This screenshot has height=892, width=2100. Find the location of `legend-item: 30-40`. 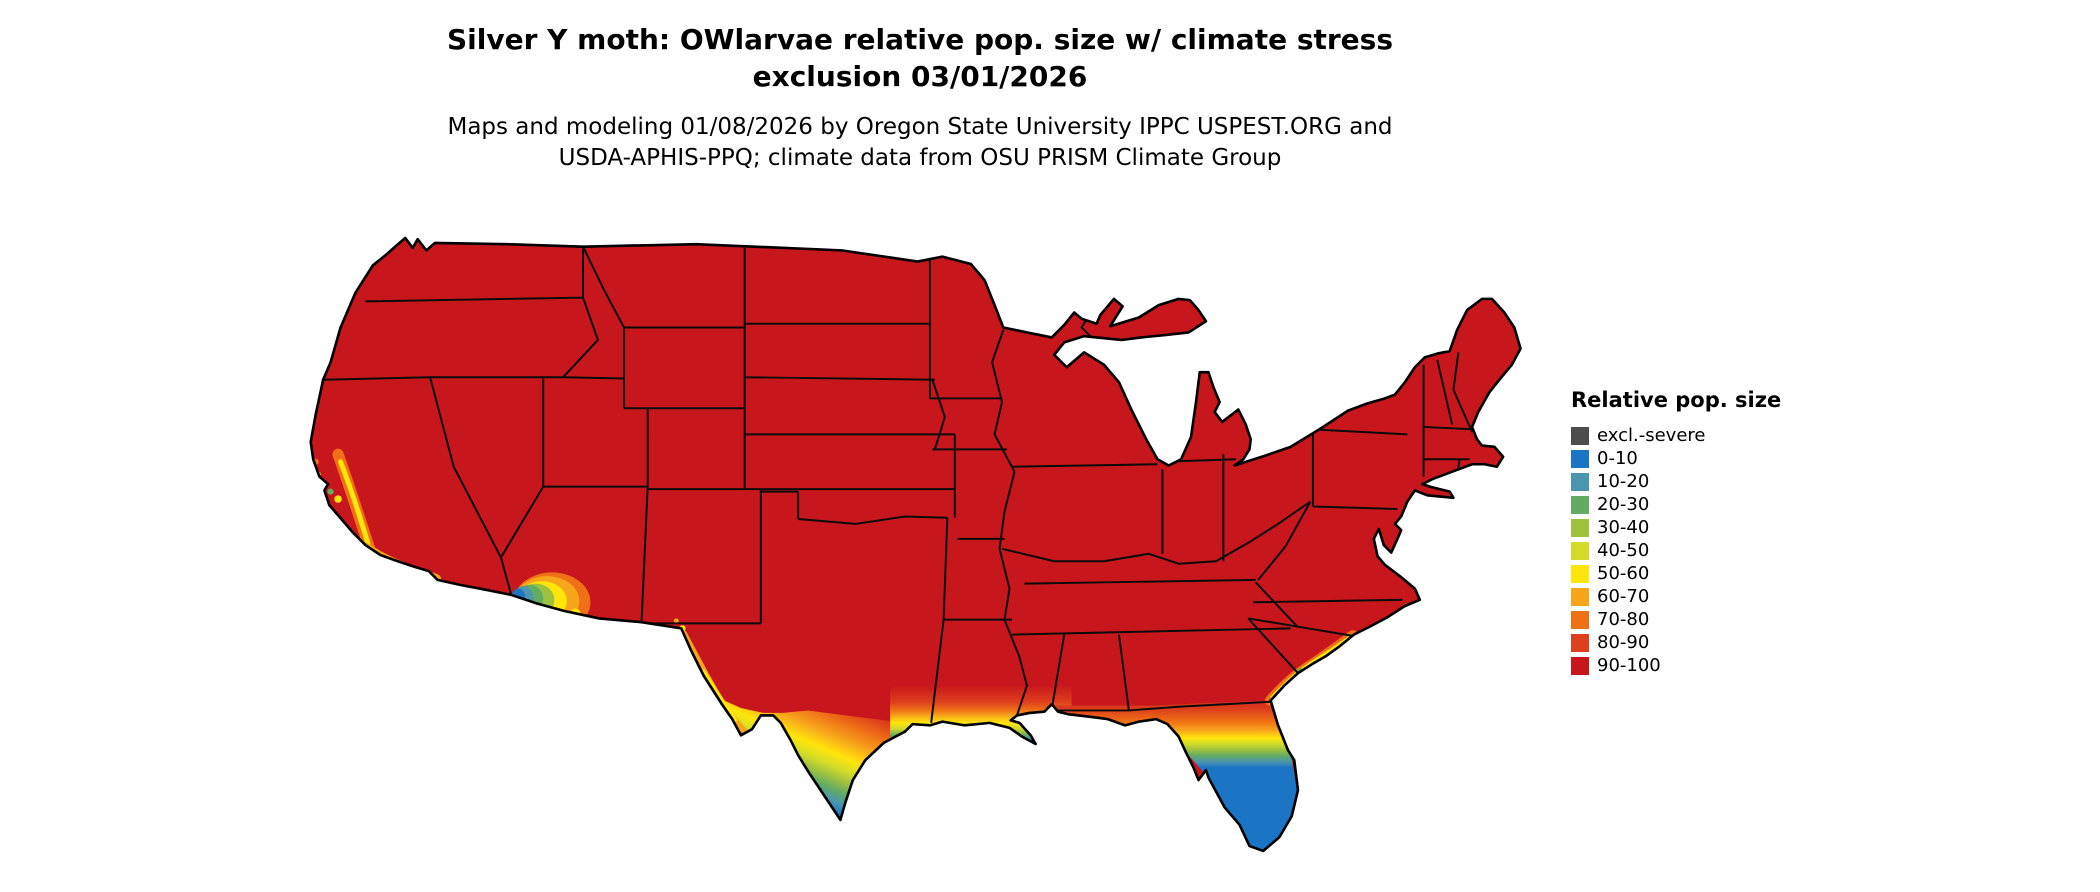

legend-item: 30-40 is located at coordinates (1676, 527).